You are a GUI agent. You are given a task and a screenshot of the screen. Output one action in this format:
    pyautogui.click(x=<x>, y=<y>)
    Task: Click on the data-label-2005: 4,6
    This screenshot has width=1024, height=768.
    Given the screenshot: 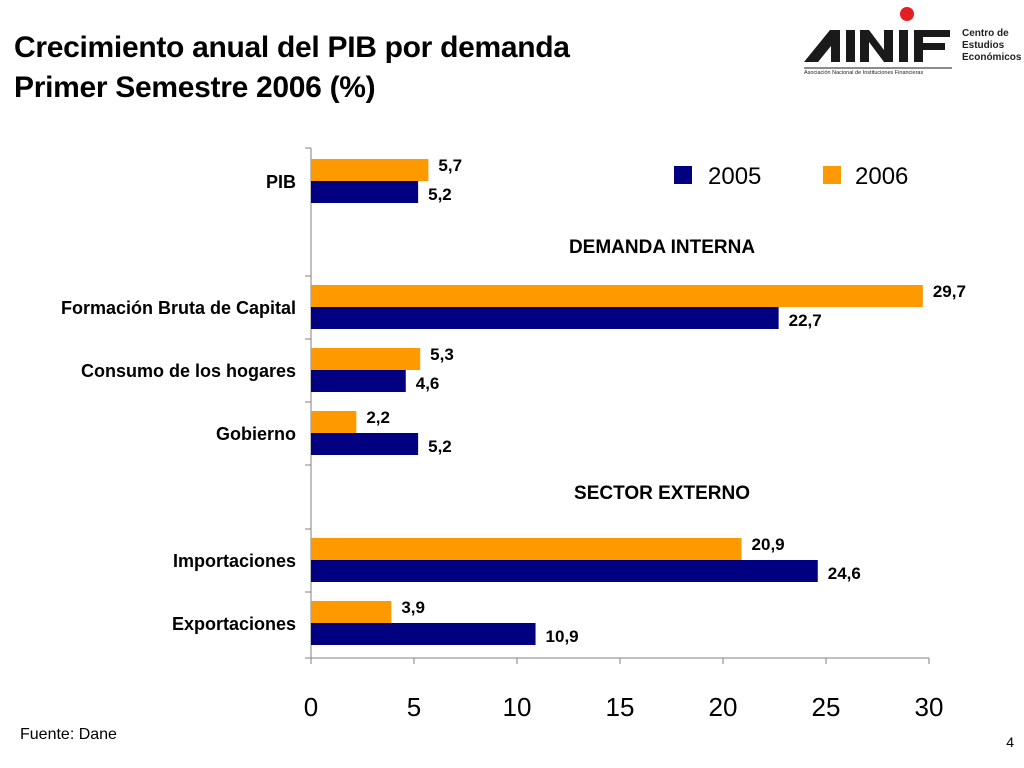 What is the action you would take?
    pyautogui.click(x=428, y=383)
    